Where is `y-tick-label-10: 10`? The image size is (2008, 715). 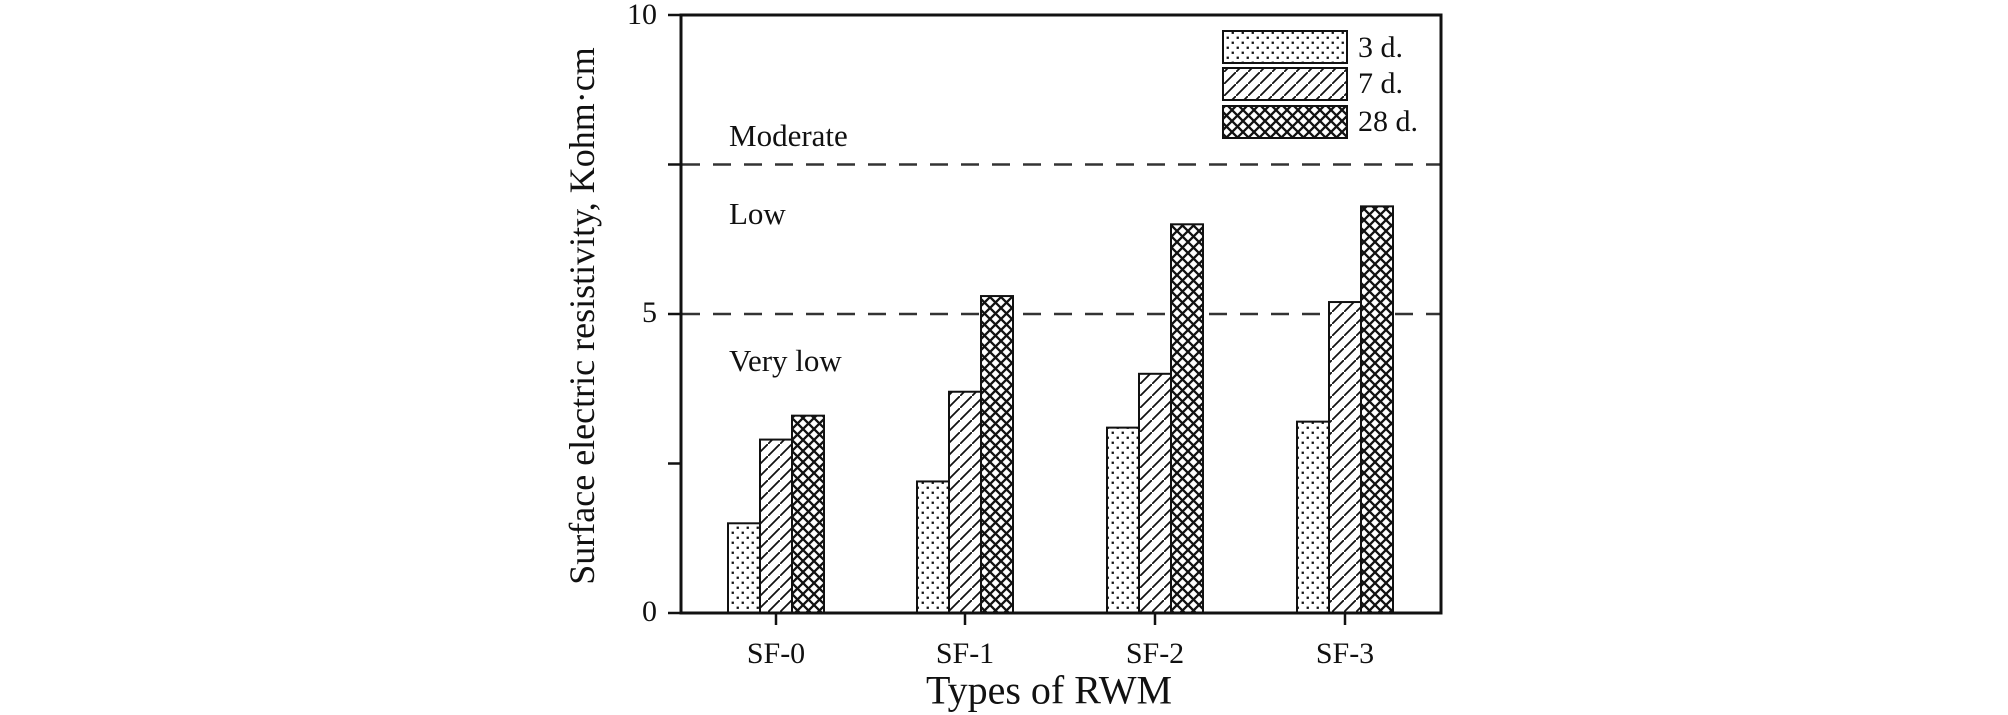 y-tick-label-10: 10 is located at coordinates (642, 15).